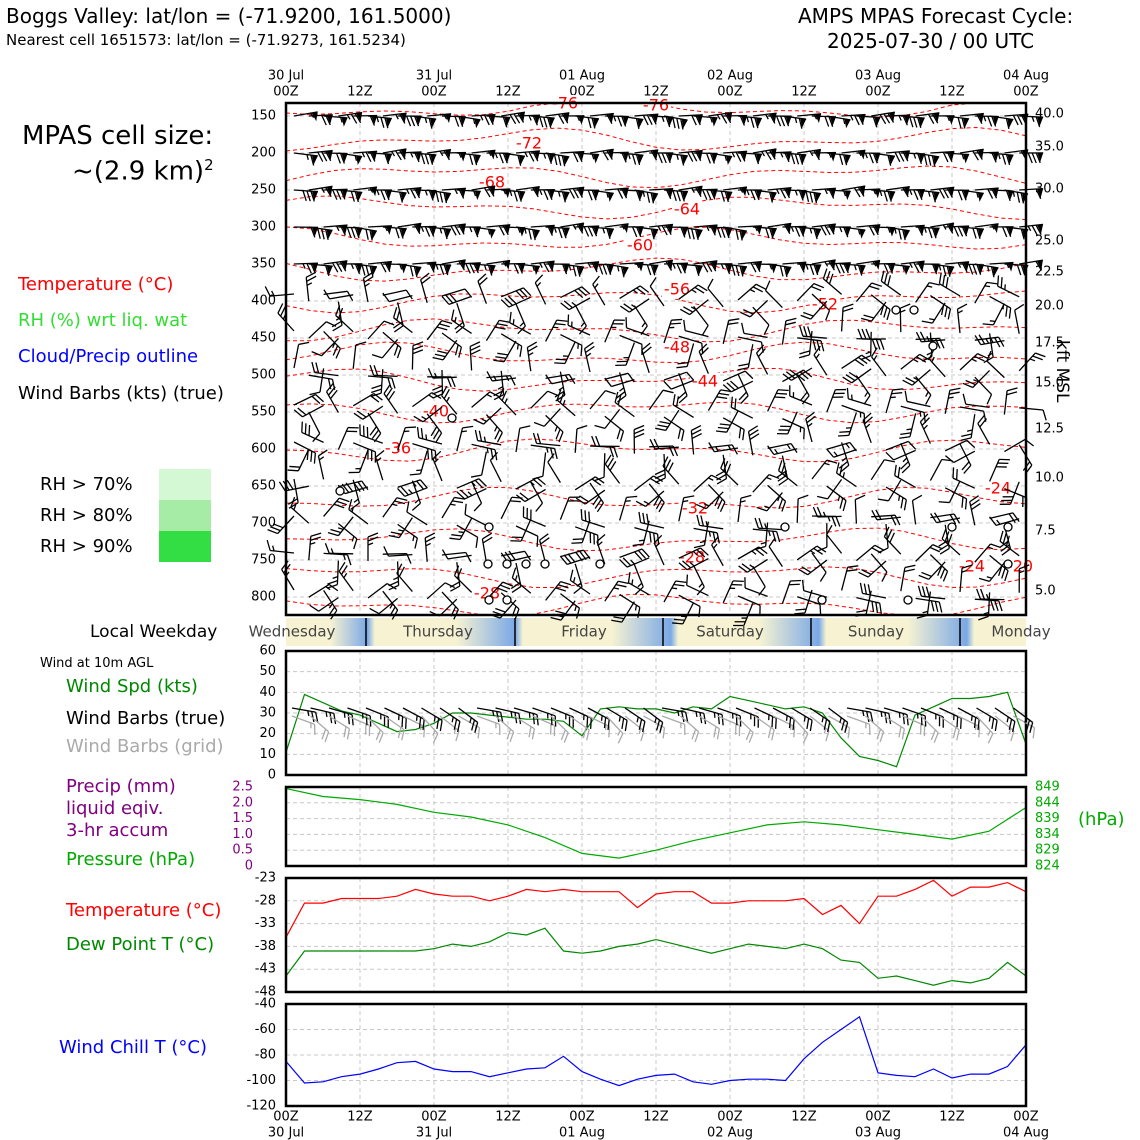  I want to click on temperature-contour-label: -64, so click(687, 209).